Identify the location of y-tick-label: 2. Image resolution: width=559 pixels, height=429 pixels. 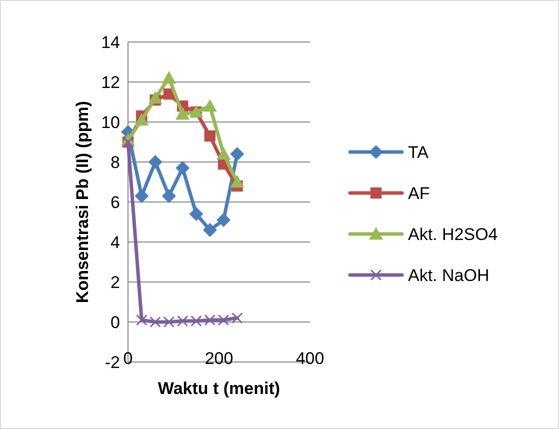
(115, 282).